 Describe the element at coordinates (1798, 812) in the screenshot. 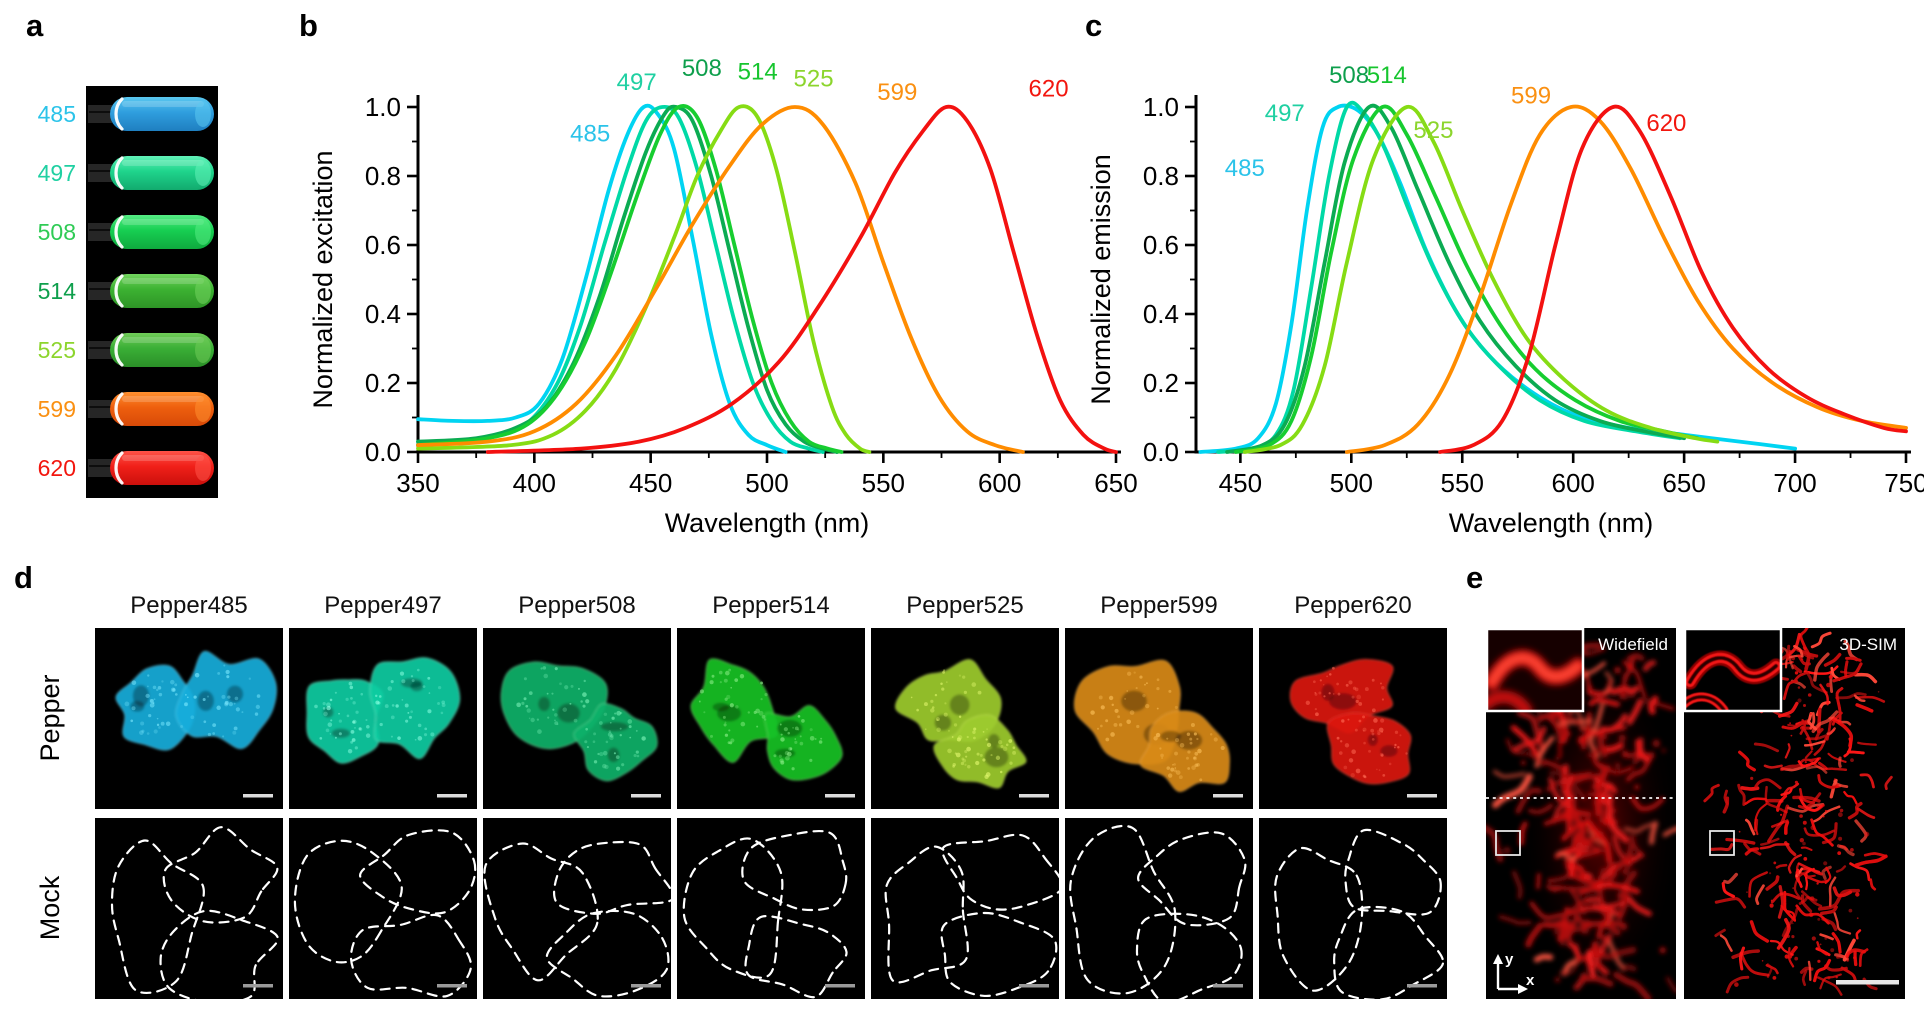

I see `mitochondria` at that location.